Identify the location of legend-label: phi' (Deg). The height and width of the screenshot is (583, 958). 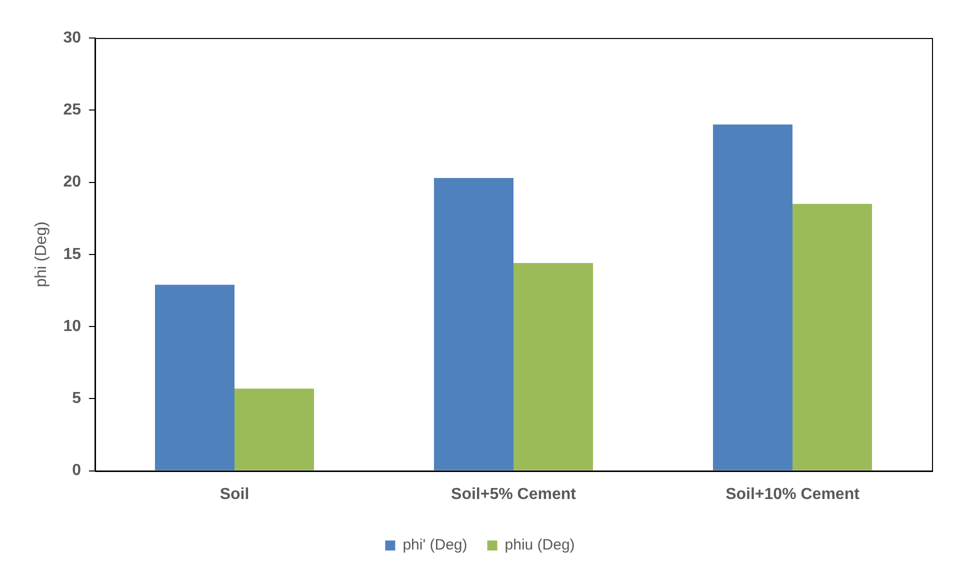
(435, 545).